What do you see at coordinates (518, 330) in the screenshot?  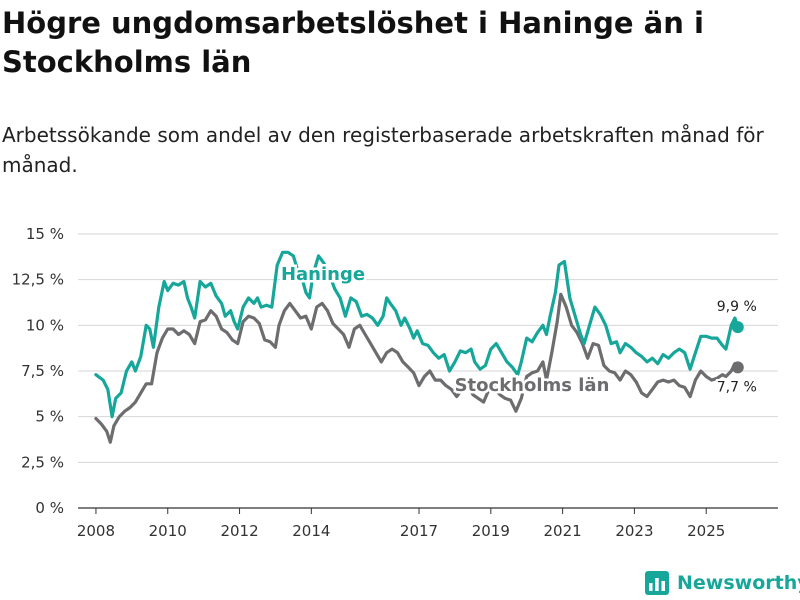 I see `series-labels: Haninge Stockholms län 9,9 % 7,7 %` at bounding box center [518, 330].